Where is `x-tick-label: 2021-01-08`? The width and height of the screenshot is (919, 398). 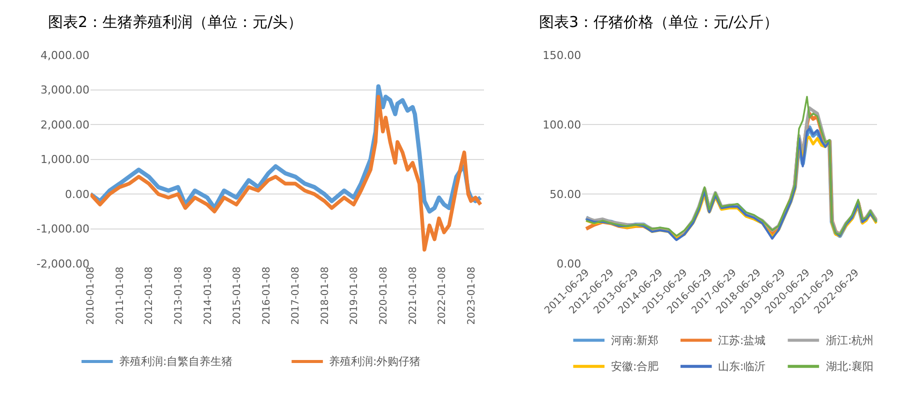 x-tick-label: 2021-01-08 is located at coordinates (413, 295).